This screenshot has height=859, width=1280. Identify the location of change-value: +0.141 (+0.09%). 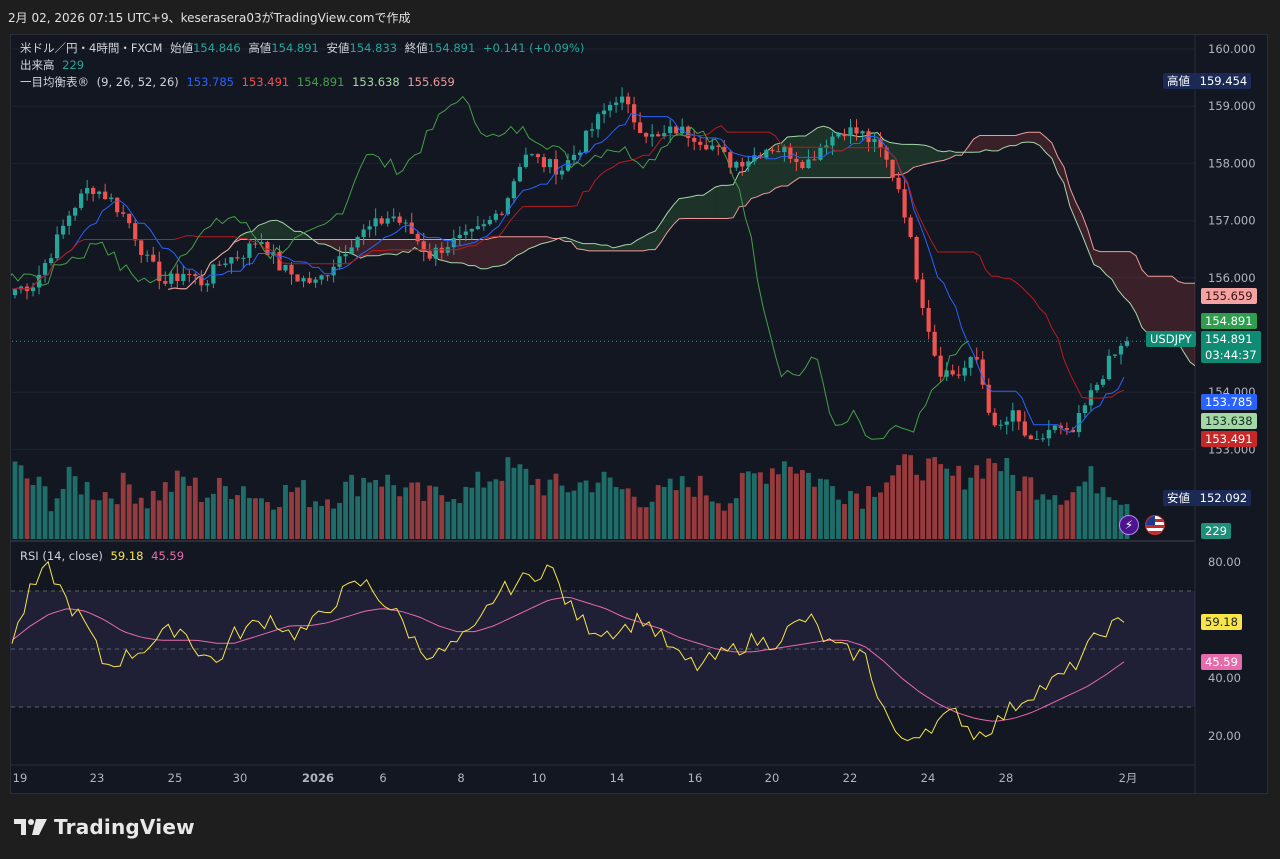
(533, 48).